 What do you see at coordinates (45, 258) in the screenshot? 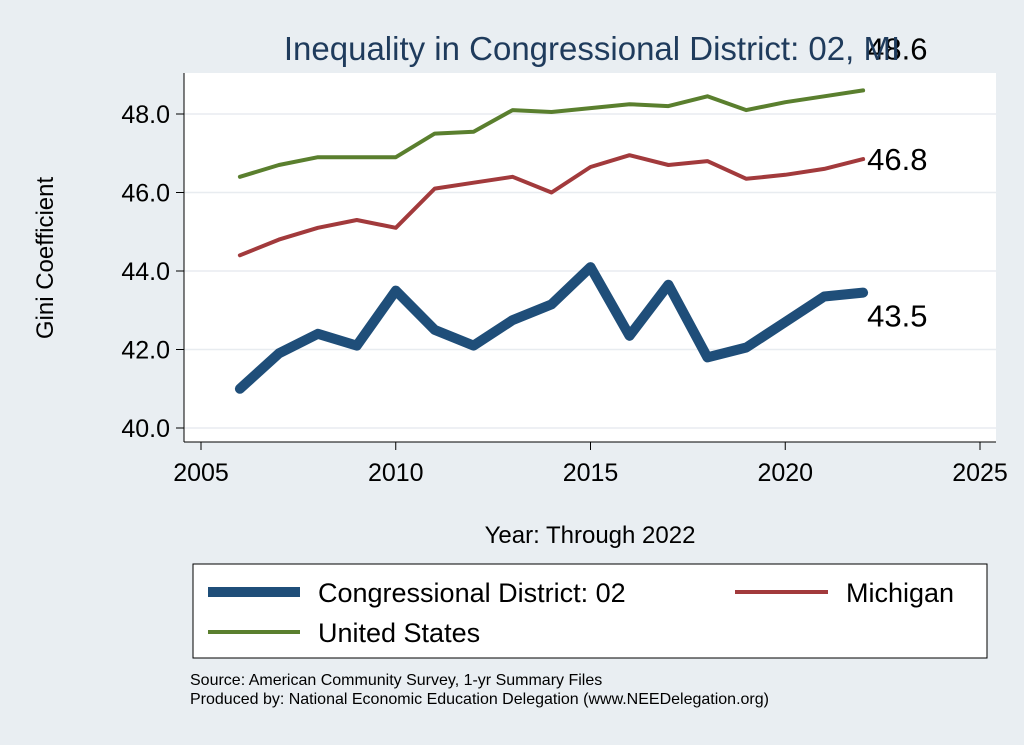
I see `y-axis-label: Gini Coefficient` at bounding box center [45, 258].